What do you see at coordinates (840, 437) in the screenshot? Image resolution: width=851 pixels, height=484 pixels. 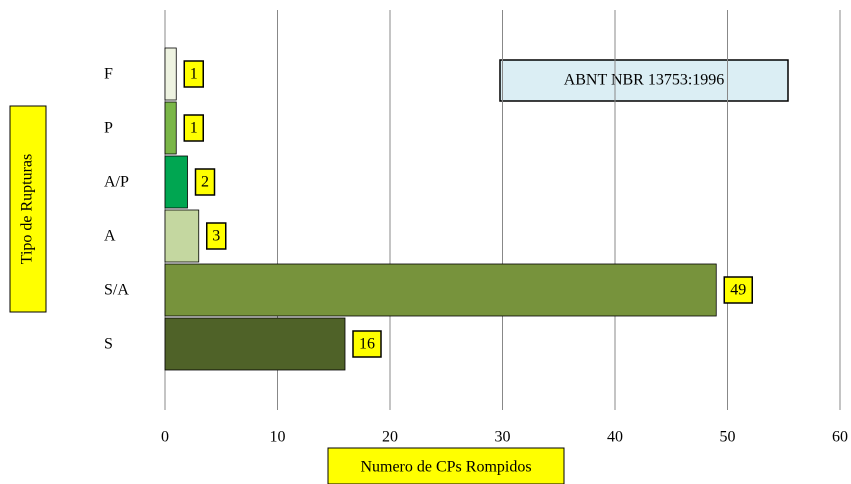 I see `x-tick-label: 60` at bounding box center [840, 437].